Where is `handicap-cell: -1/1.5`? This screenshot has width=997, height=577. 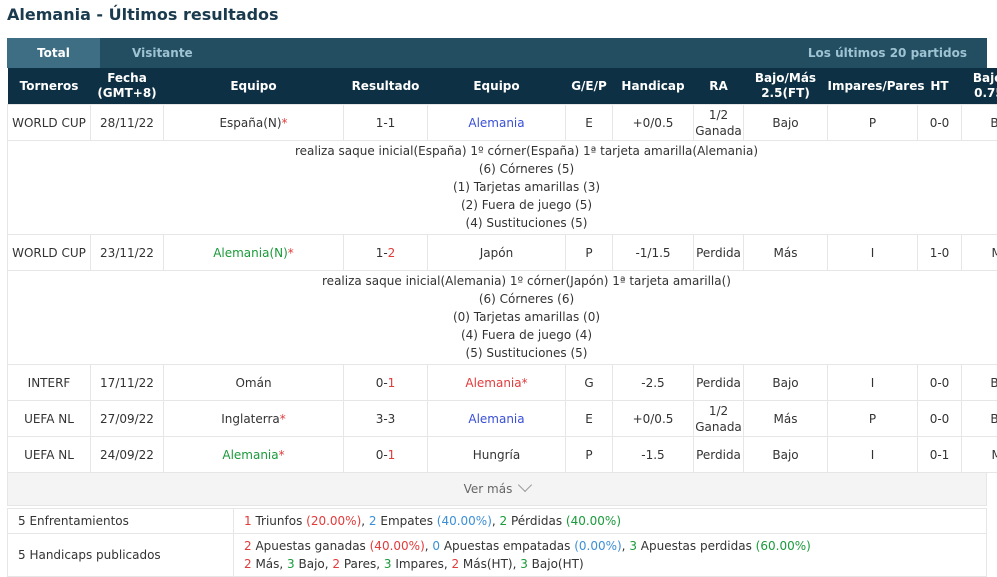
handicap-cell: -1/1.5 is located at coordinates (653, 253).